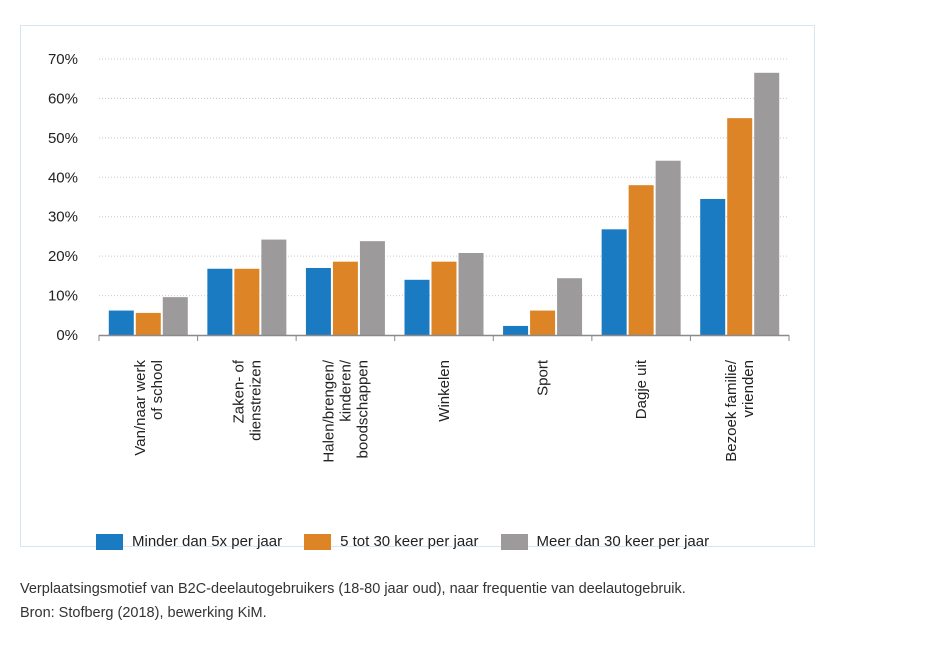  I want to click on y-tick-label: 0%, so click(67, 335).